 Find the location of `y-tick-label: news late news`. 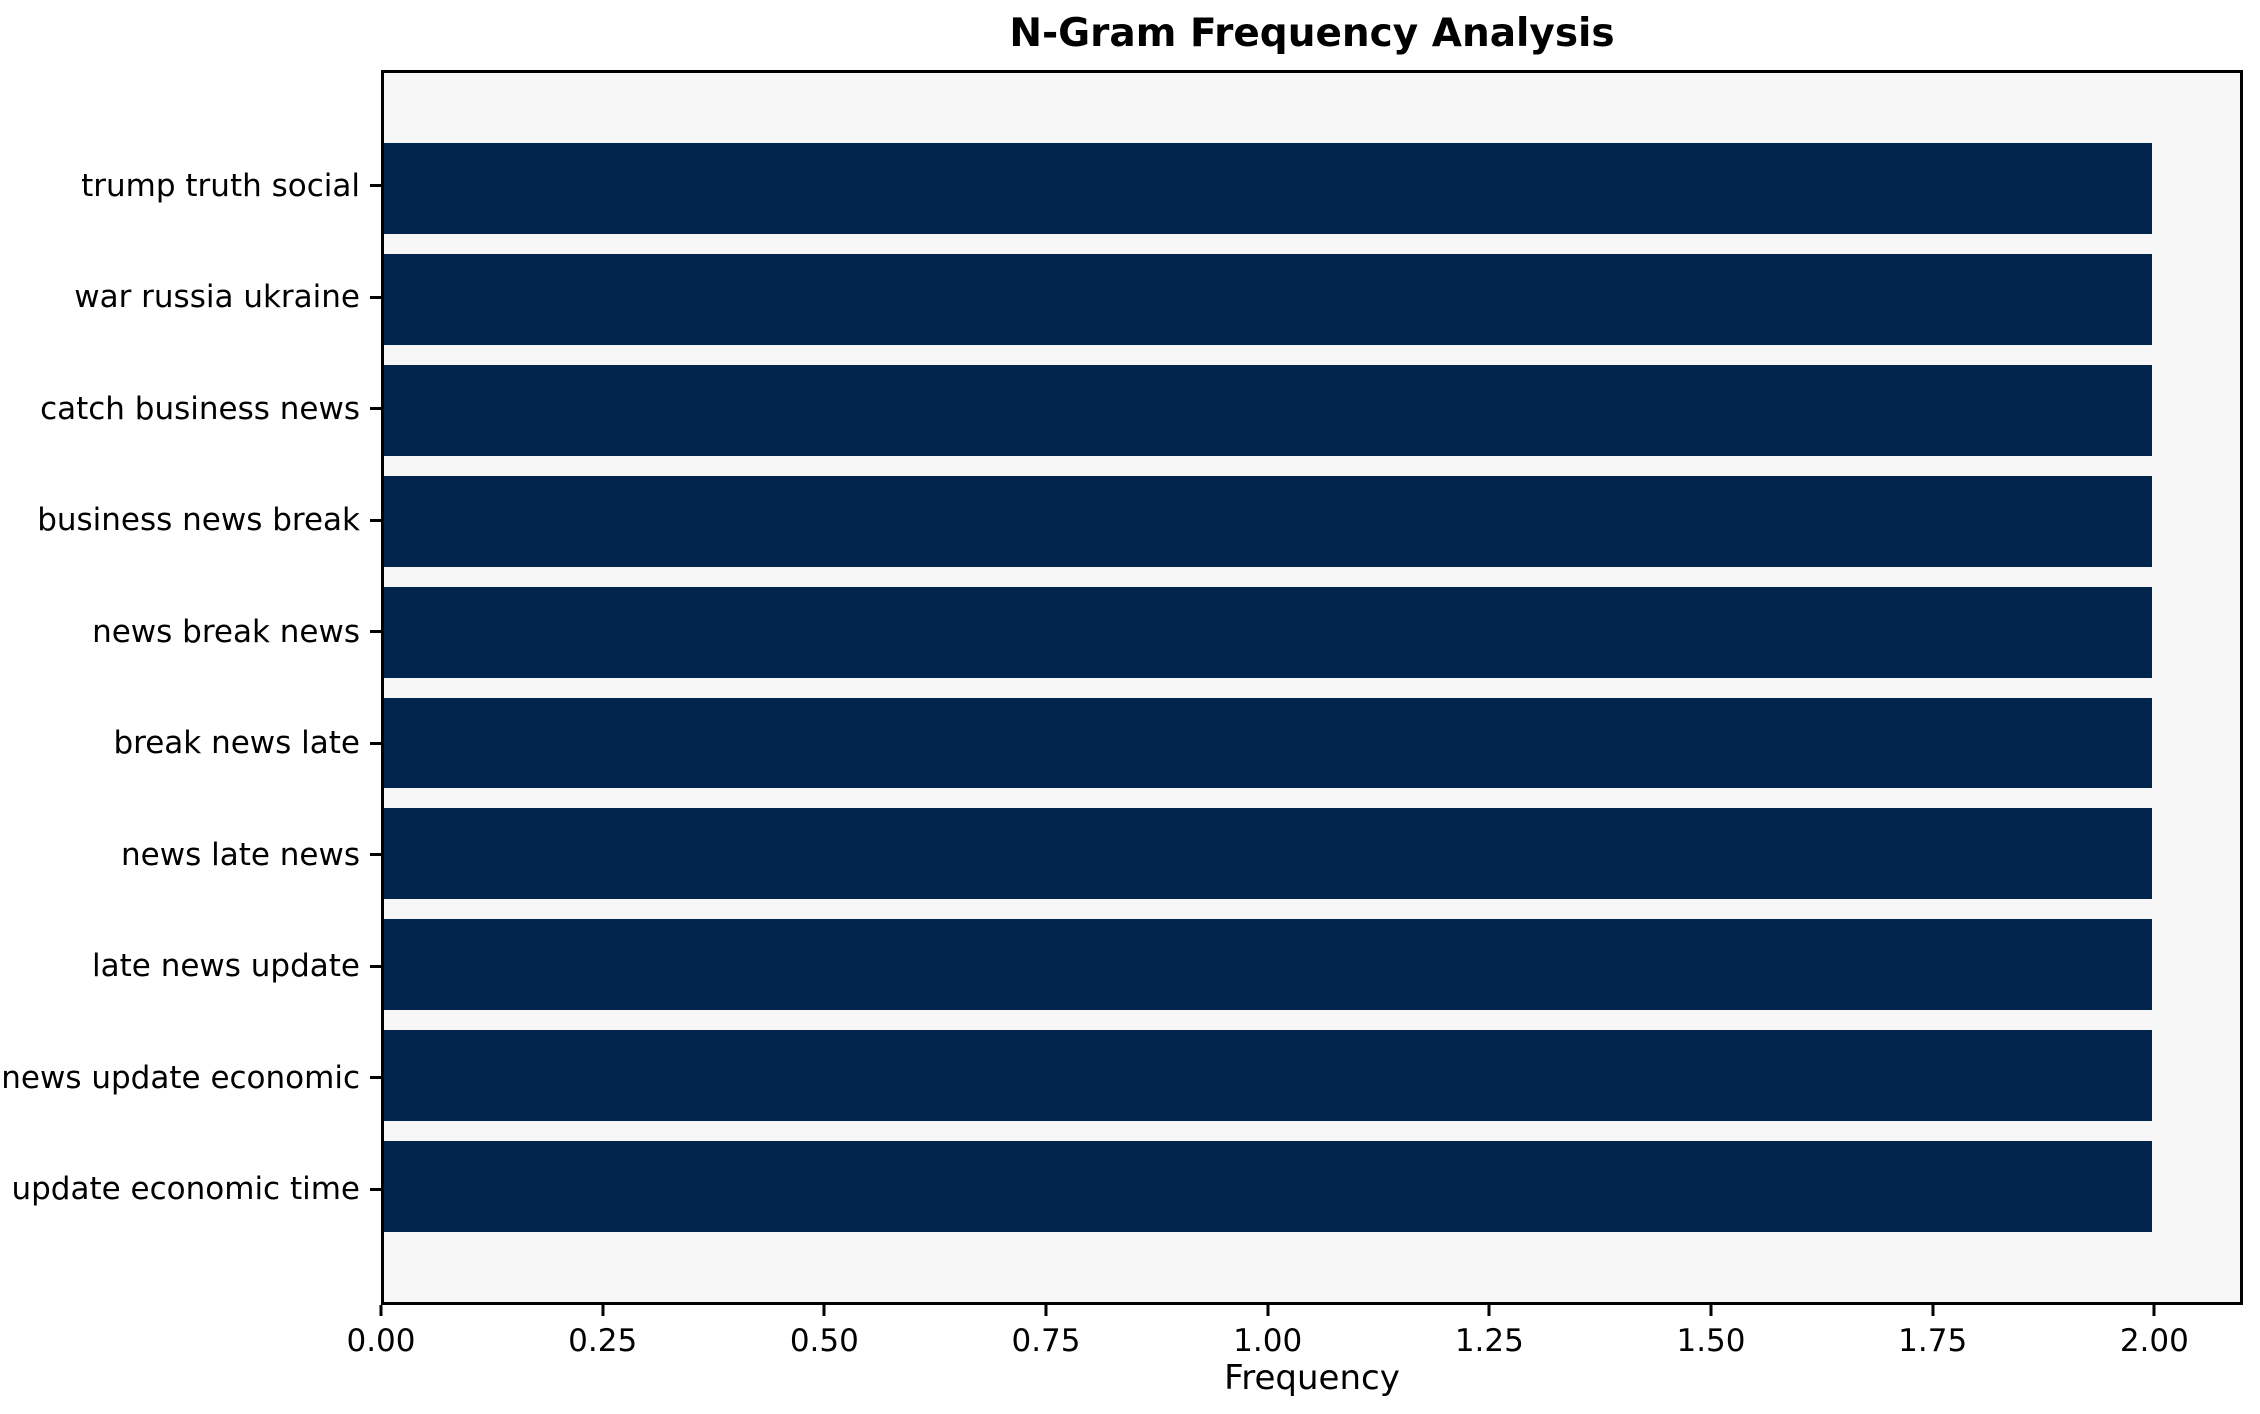

y-tick-label: news late news is located at coordinates (240, 854).